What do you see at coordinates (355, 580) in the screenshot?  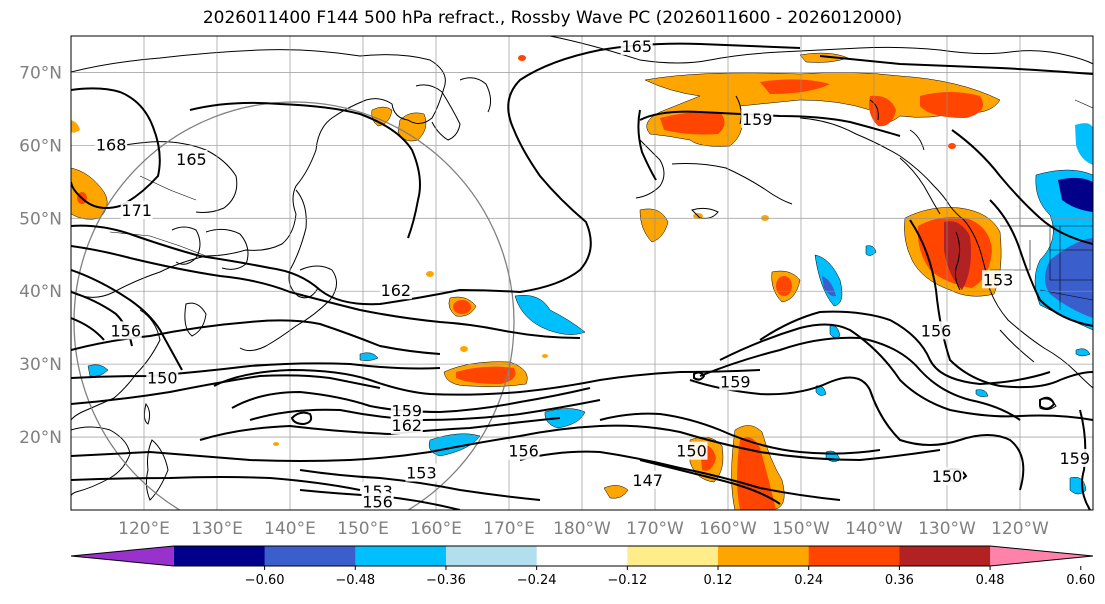 I see `colorbar-tick-label: −0.48` at bounding box center [355, 580].